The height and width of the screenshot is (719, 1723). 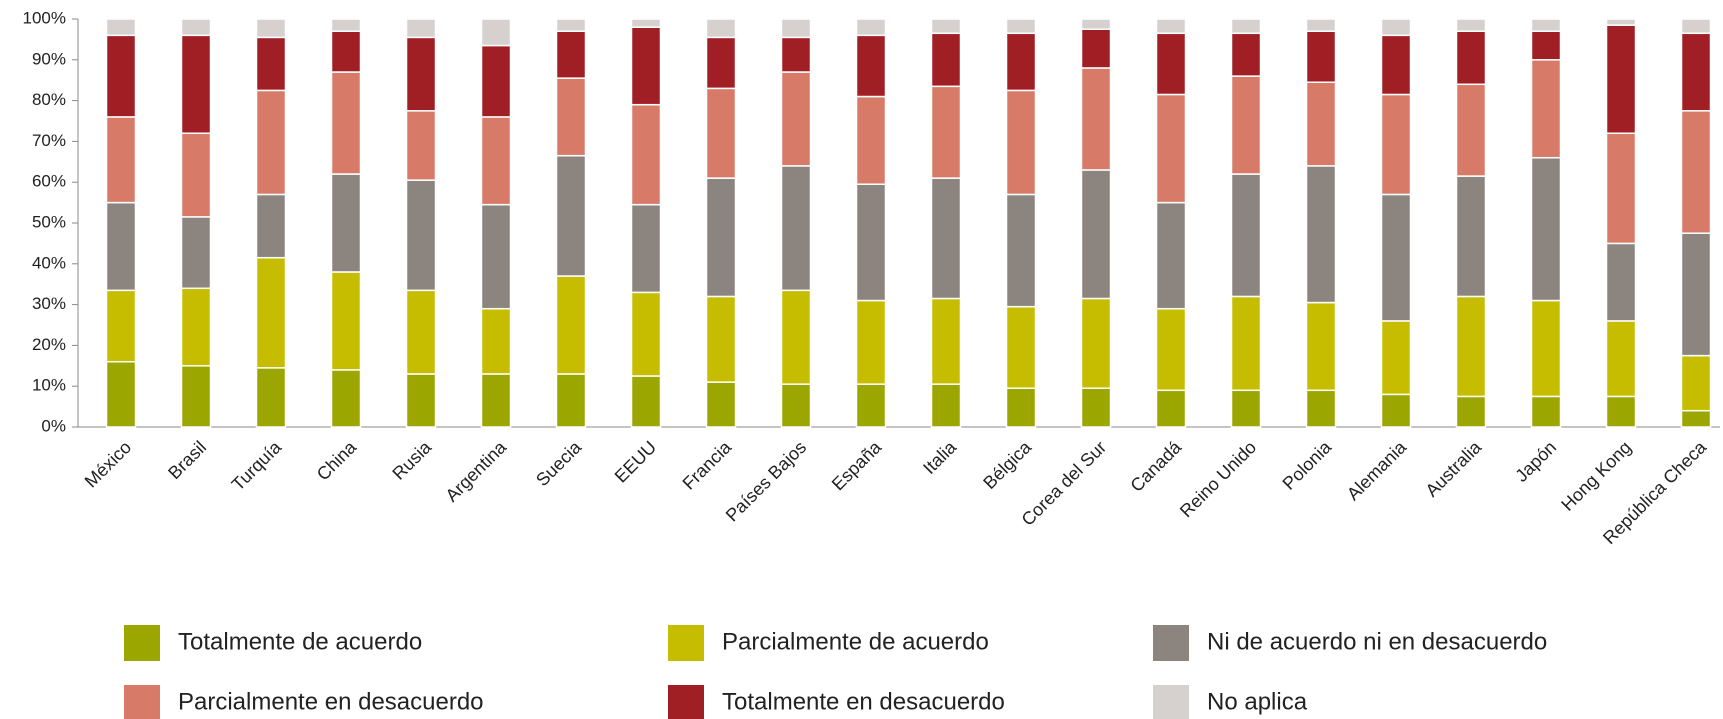 What do you see at coordinates (49, 344) in the screenshot?
I see `y-tick-label: 20%` at bounding box center [49, 344].